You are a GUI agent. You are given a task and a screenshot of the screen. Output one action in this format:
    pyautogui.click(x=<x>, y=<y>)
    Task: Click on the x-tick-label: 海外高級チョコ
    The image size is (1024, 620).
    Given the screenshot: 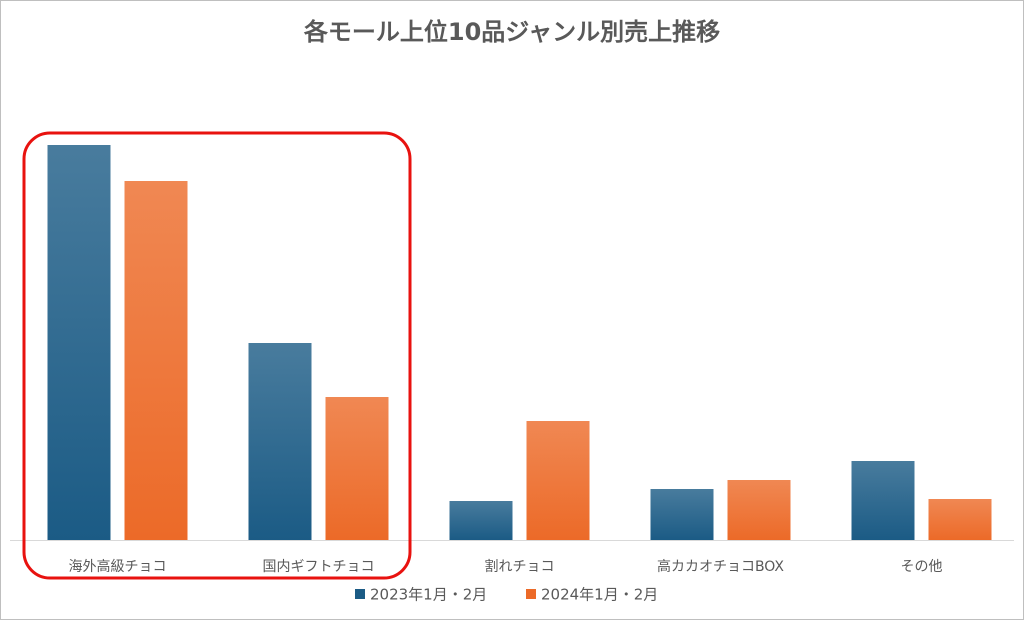 What is the action you would take?
    pyautogui.click(x=118, y=566)
    